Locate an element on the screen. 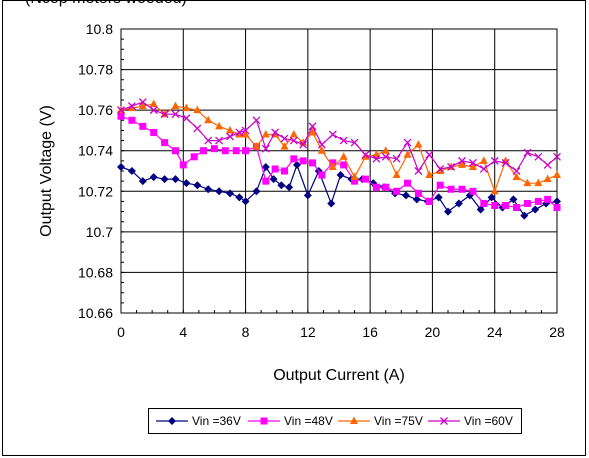  y-tick-label: 10.66 is located at coordinates (95, 313).